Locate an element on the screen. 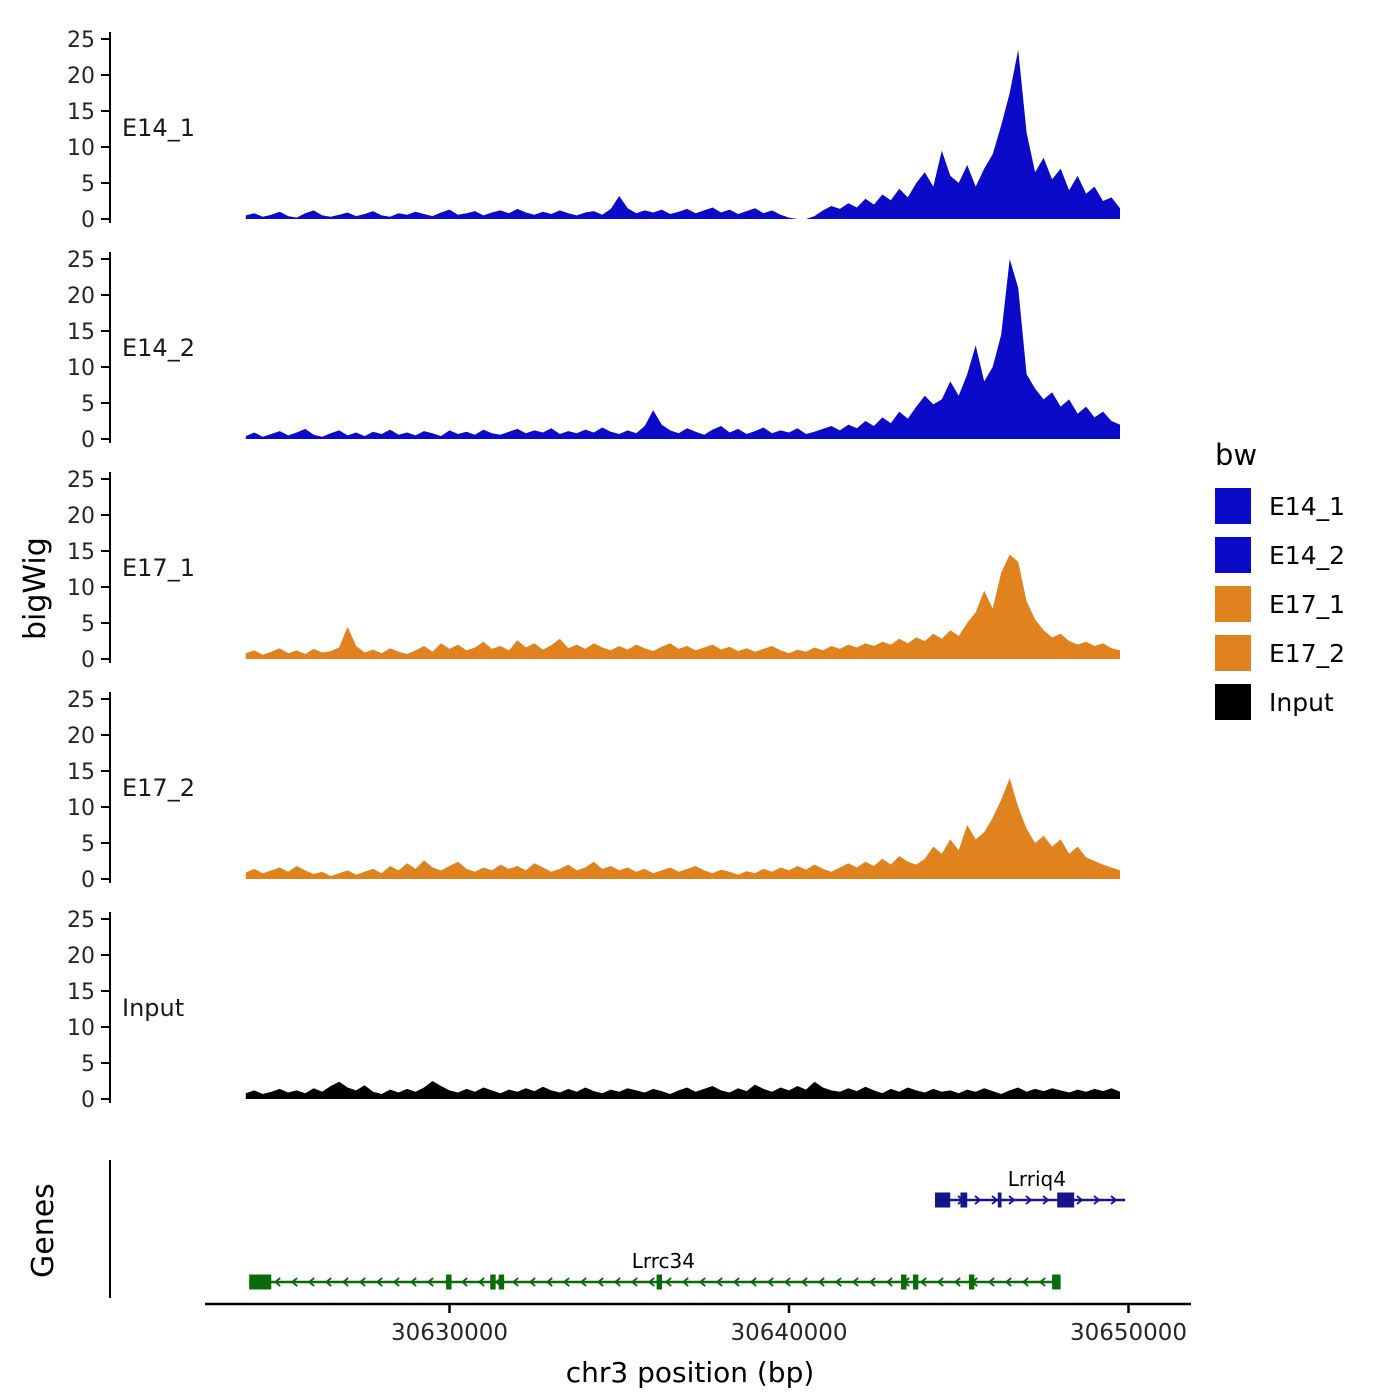  legend-entry-Input: Input is located at coordinates (1280, 702).